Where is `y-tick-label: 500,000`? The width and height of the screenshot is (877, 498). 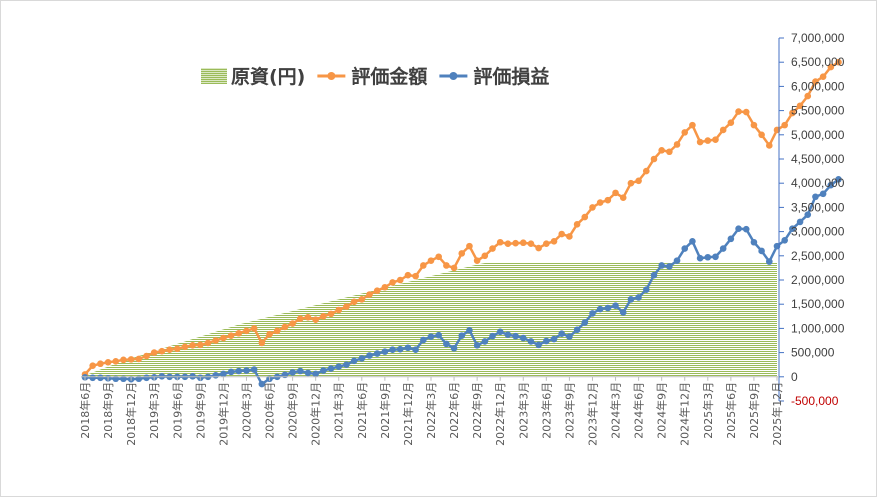
y-tick-label: 500,000 is located at coordinates (813, 353).